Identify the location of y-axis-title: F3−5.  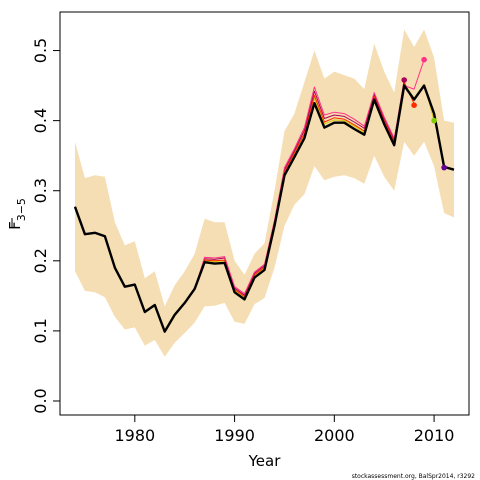
(17, 214).